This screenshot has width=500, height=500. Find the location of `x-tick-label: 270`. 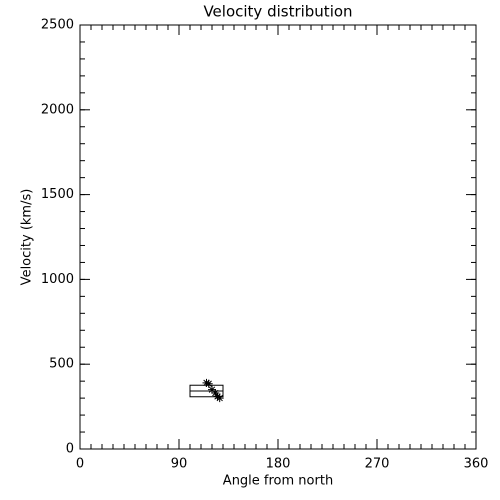

x-tick-label: 270 is located at coordinates (377, 464).